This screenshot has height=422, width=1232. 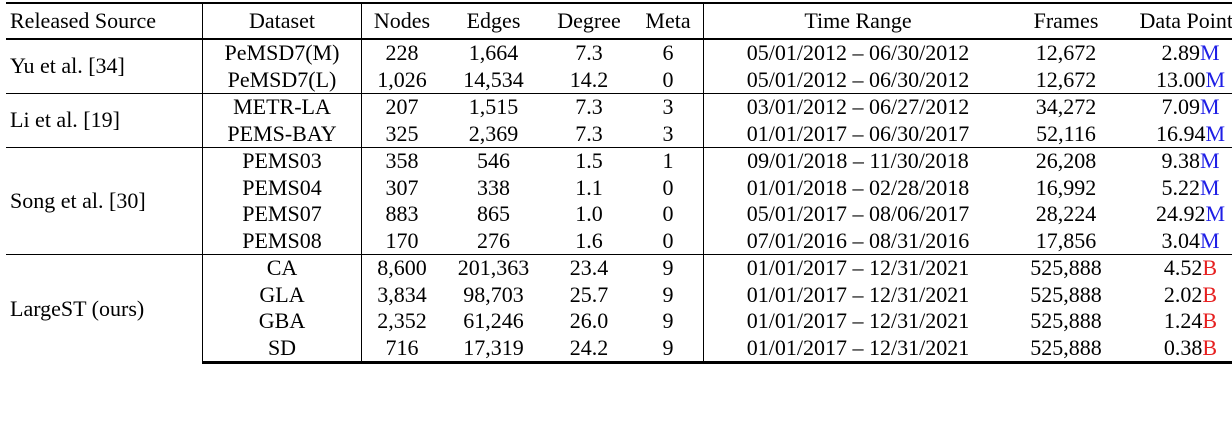 What do you see at coordinates (493, 52) in the screenshot?
I see `edges-cell: 1,664` at bounding box center [493, 52].